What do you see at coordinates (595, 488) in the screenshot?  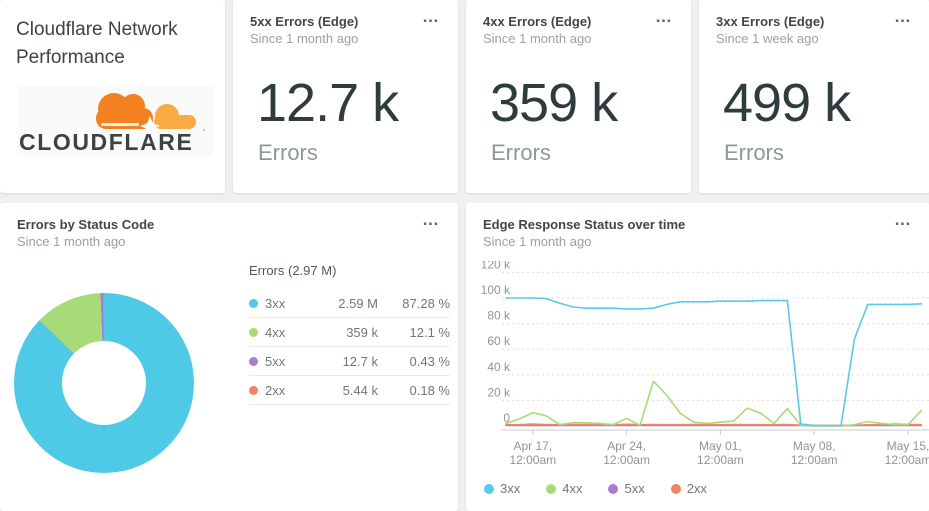 I see `chart-legend: 3xx 4xx 5xx 2xx` at bounding box center [595, 488].